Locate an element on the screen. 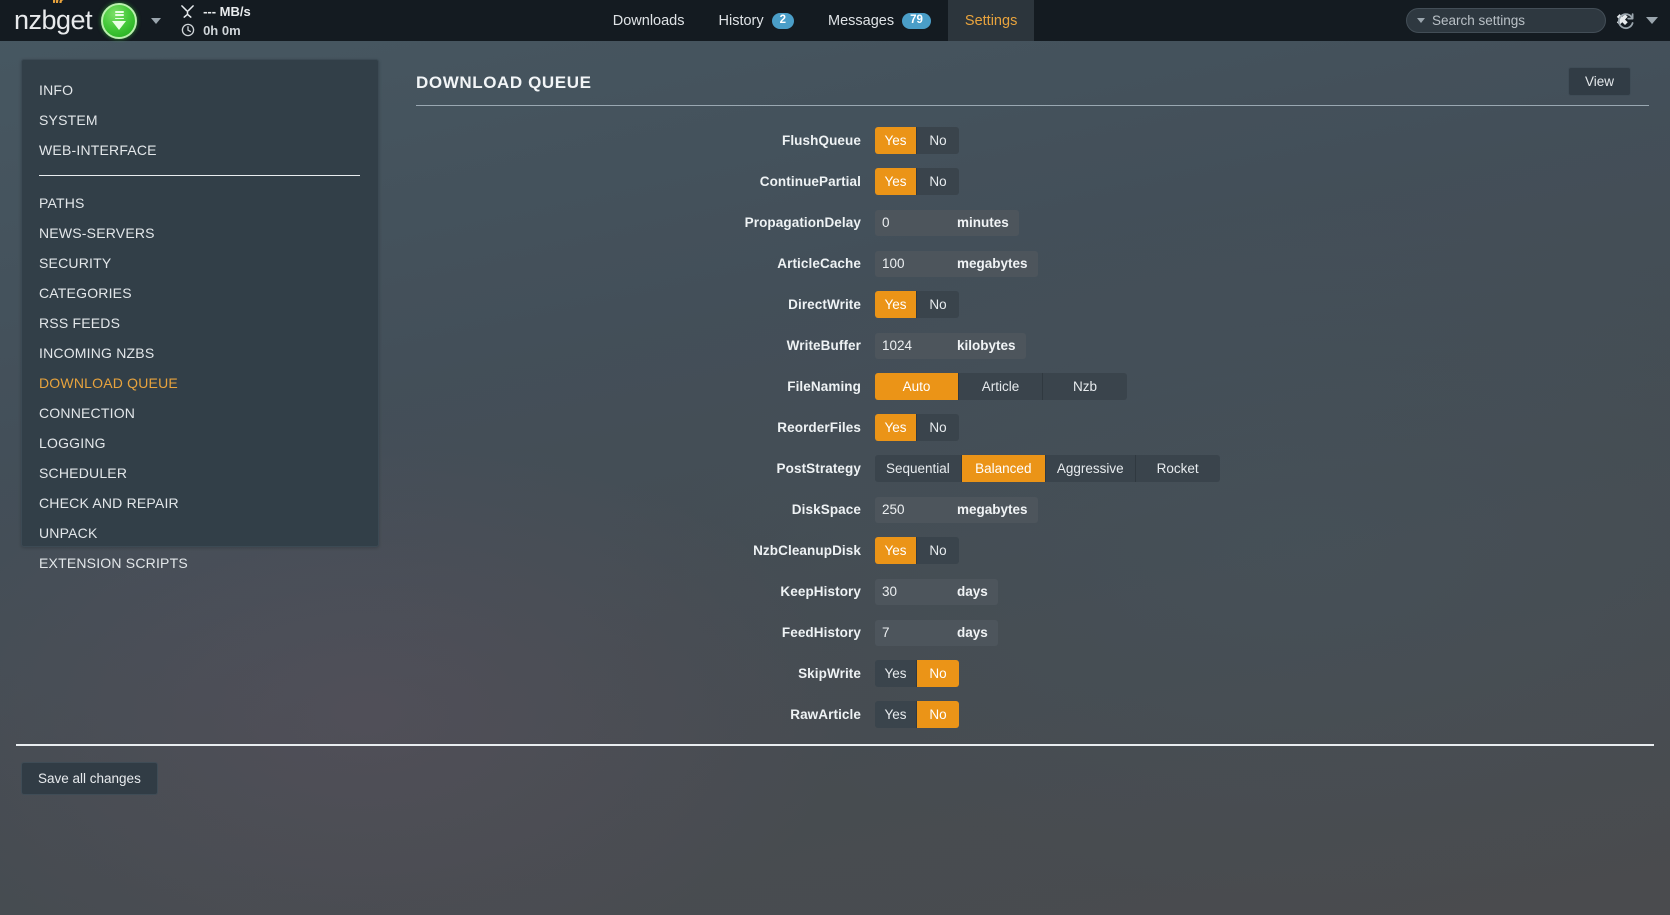  clock-icon is located at coordinates (187, 30).